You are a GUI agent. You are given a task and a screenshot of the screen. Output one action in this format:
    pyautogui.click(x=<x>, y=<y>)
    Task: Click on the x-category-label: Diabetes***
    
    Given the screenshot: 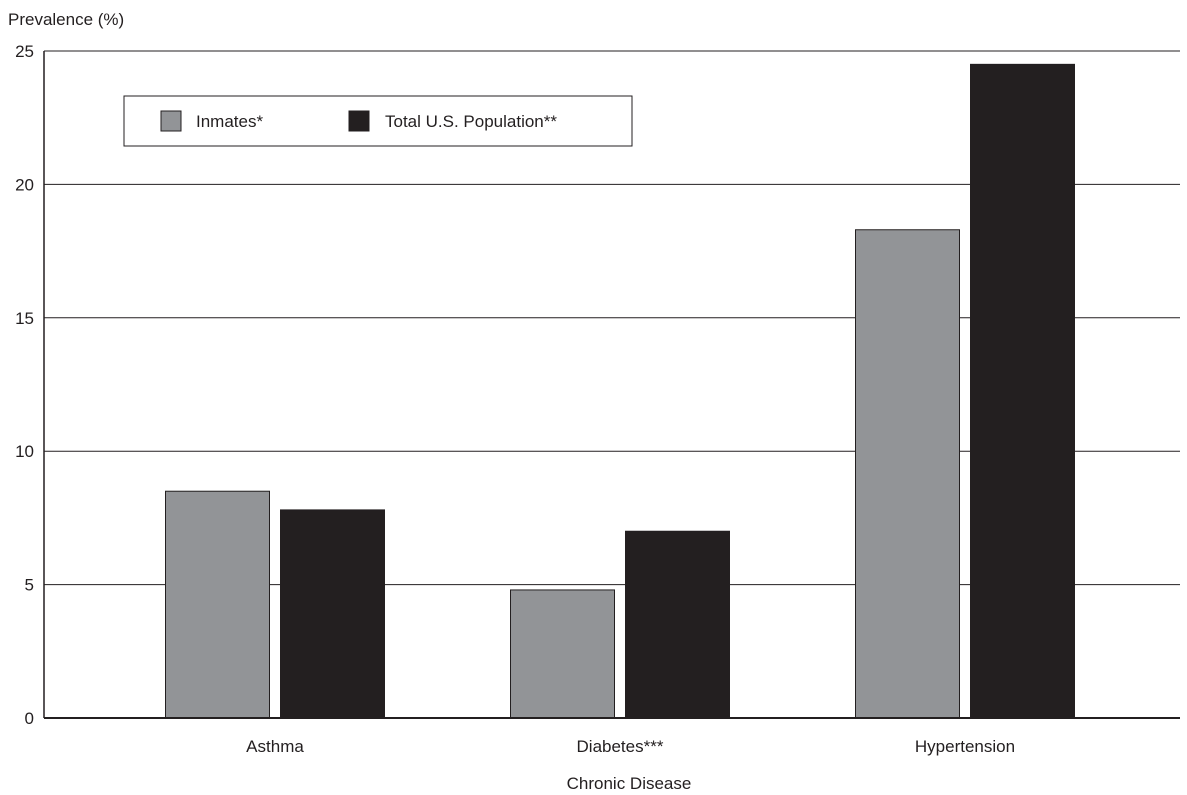 What is the action you would take?
    pyautogui.click(x=620, y=746)
    